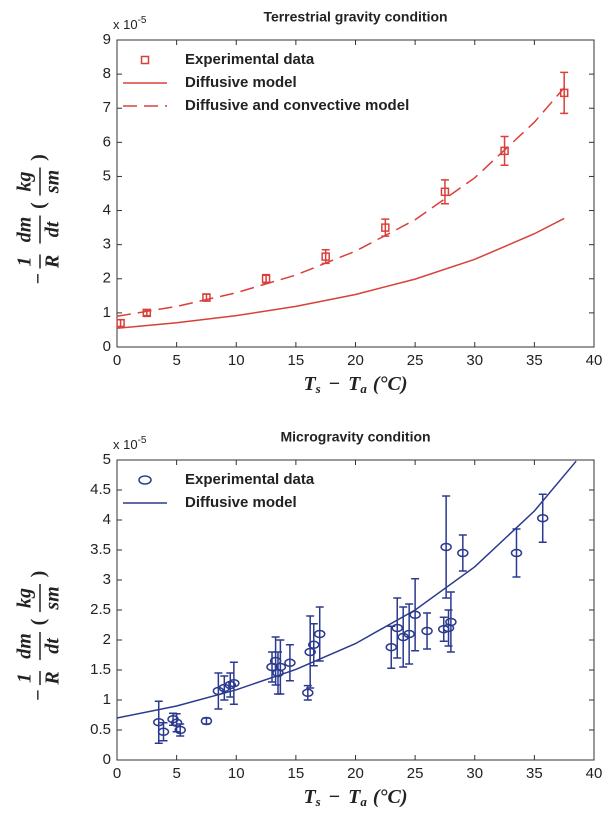  Describe the element at coordinates (107, 73) in the screenshot. I see `y-tick-label: 8` at that location.